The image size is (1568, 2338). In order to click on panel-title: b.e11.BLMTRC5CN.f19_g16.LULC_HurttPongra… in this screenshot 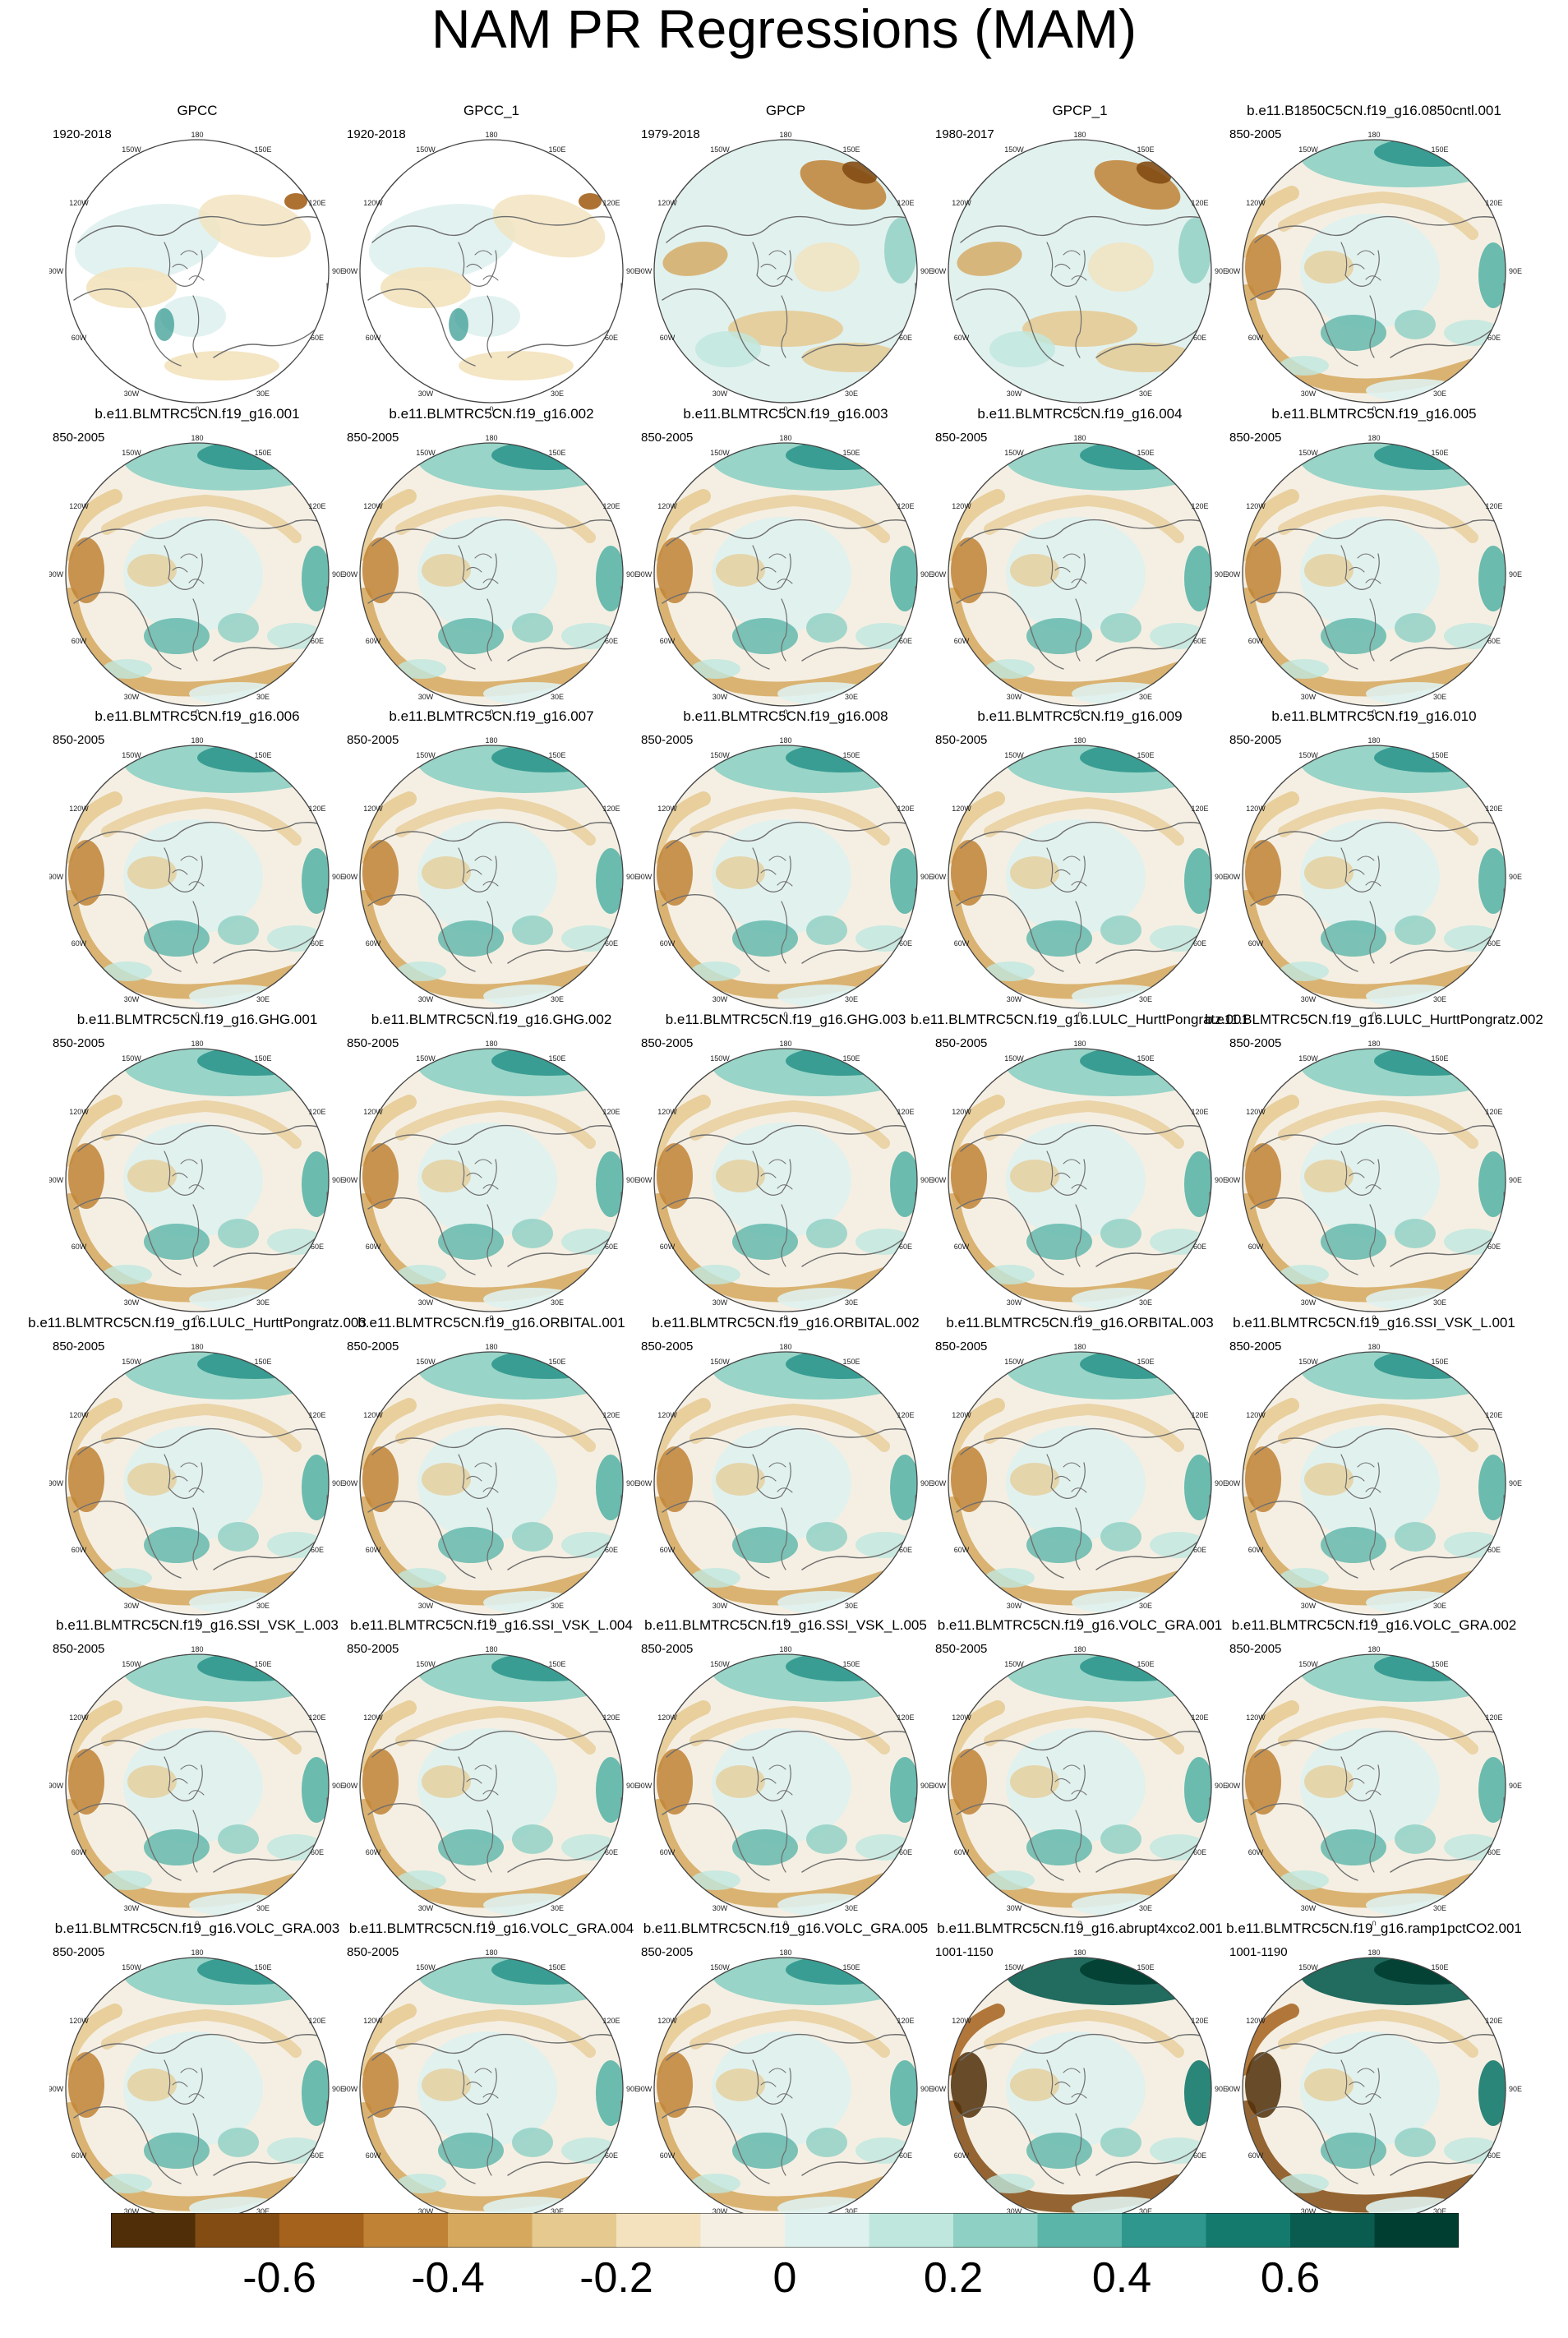, I will do `click(197, 1322)`.